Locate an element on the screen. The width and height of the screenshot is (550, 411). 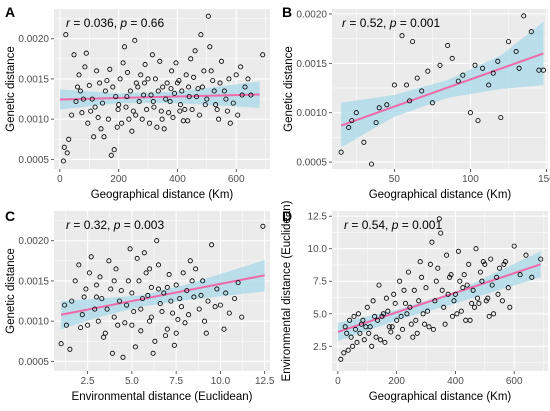
x-tick-label: 400 is located at coordinates (177, 179).